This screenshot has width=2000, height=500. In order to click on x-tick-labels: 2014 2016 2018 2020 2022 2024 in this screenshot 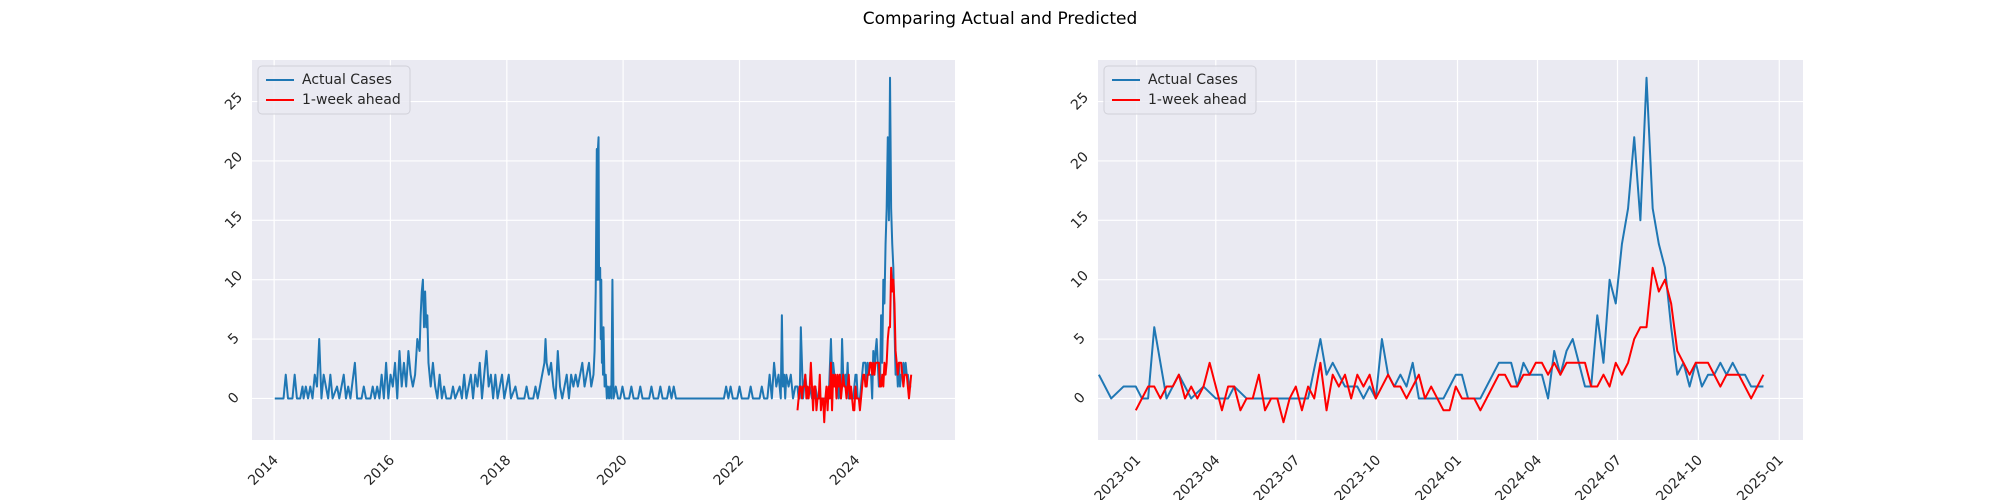, I will do `click(554, 470)`.